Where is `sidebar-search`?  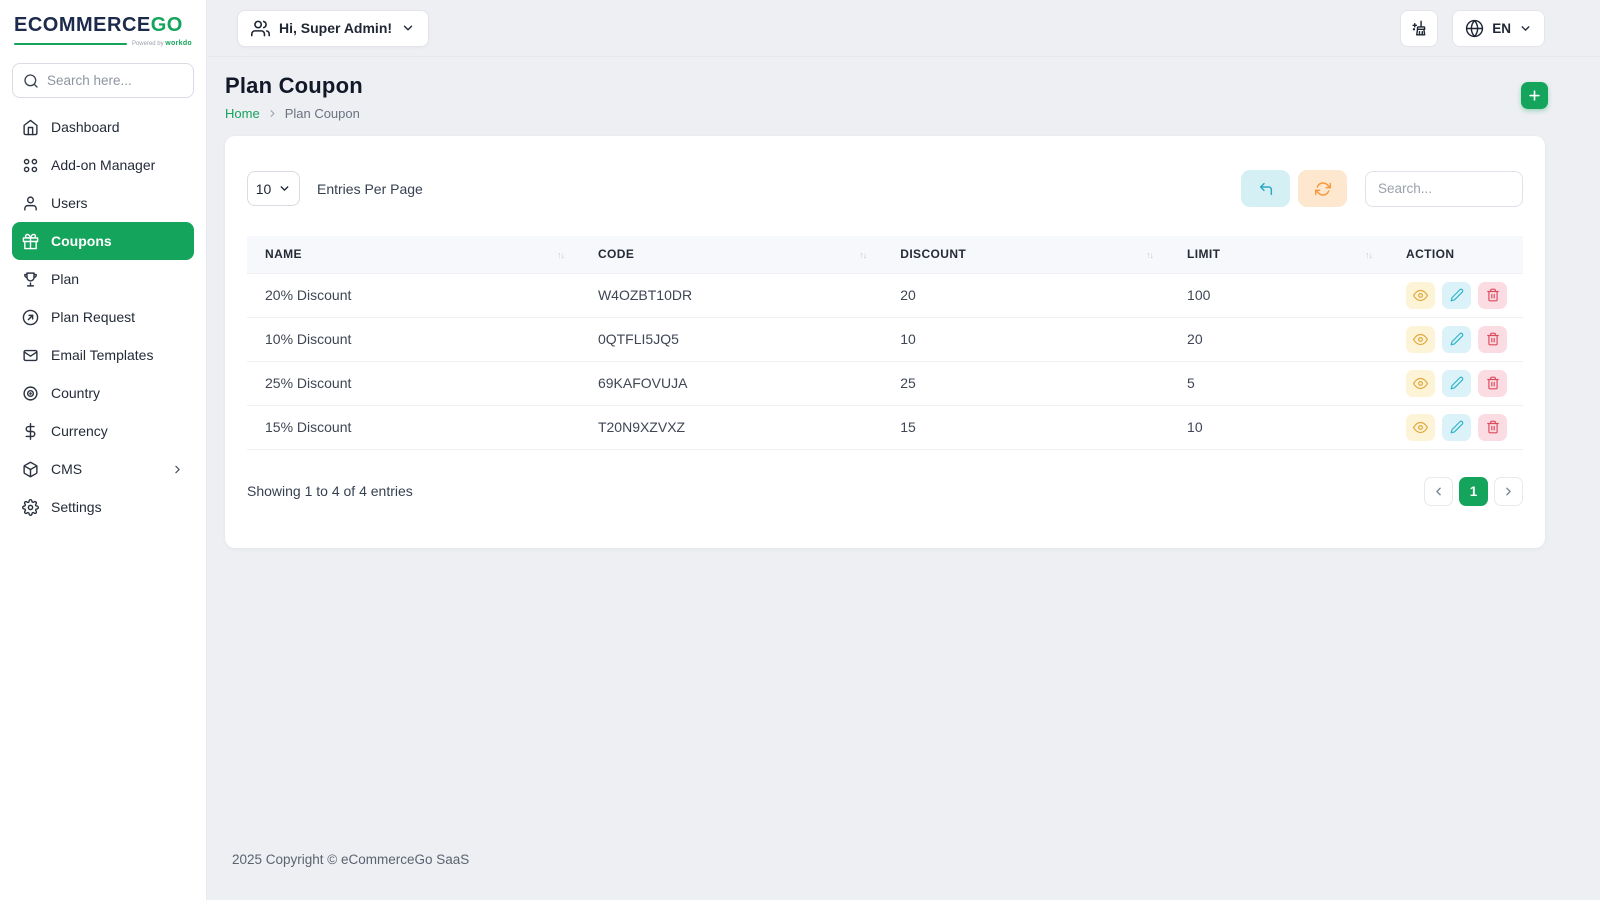
sidebar-search is located at coordinates (103, 80).